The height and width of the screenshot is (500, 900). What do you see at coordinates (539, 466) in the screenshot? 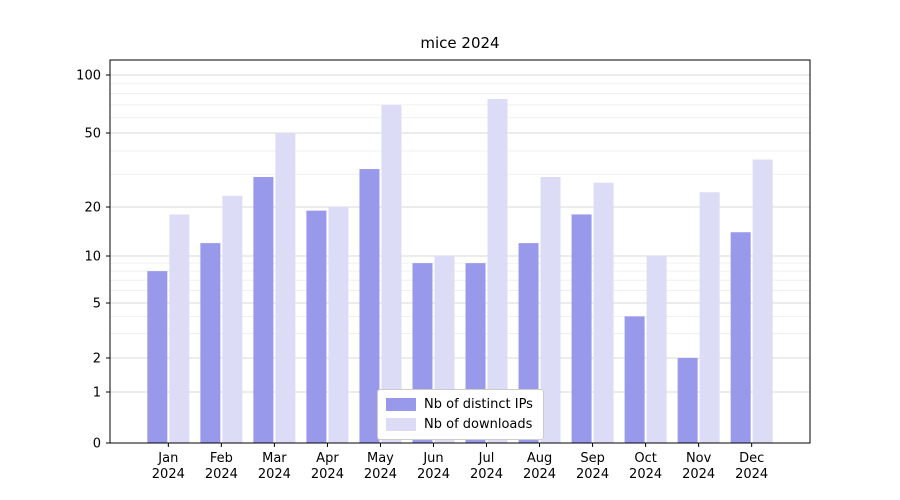
I see `x-tick-label: Aug 2024` at bounding box center [539, 466].